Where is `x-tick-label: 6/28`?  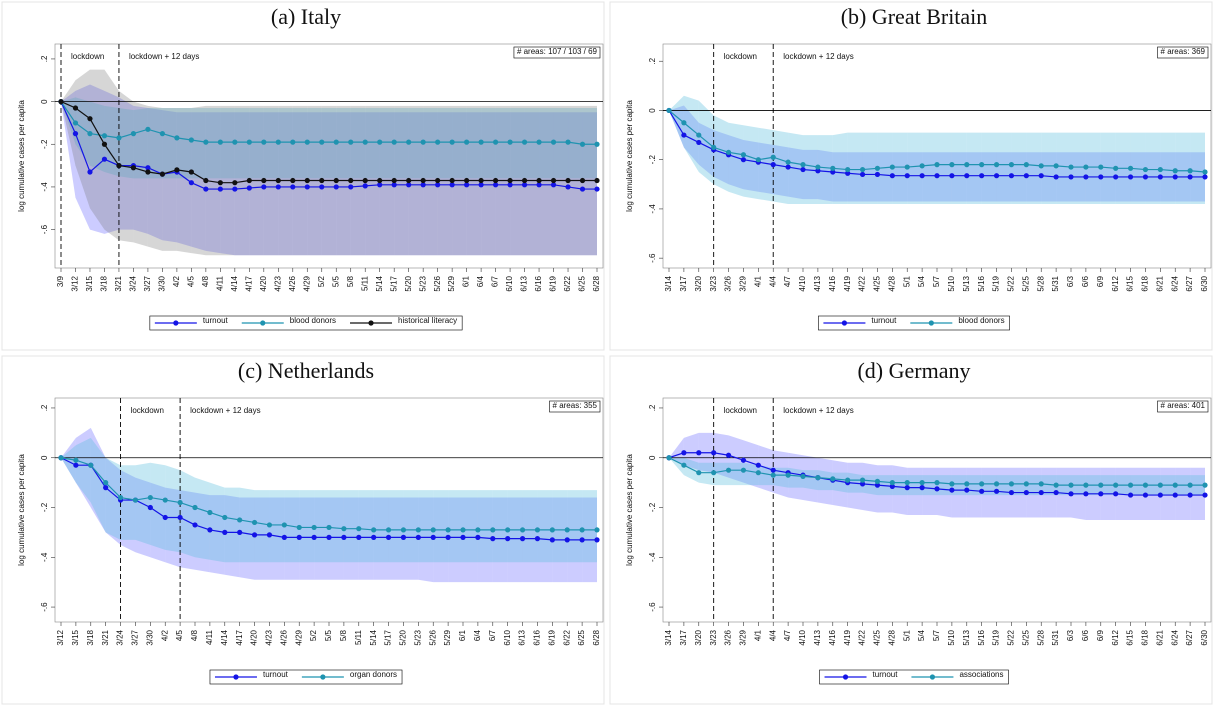
x-tick-label: 6/28 is located at coordinates (596, 283).